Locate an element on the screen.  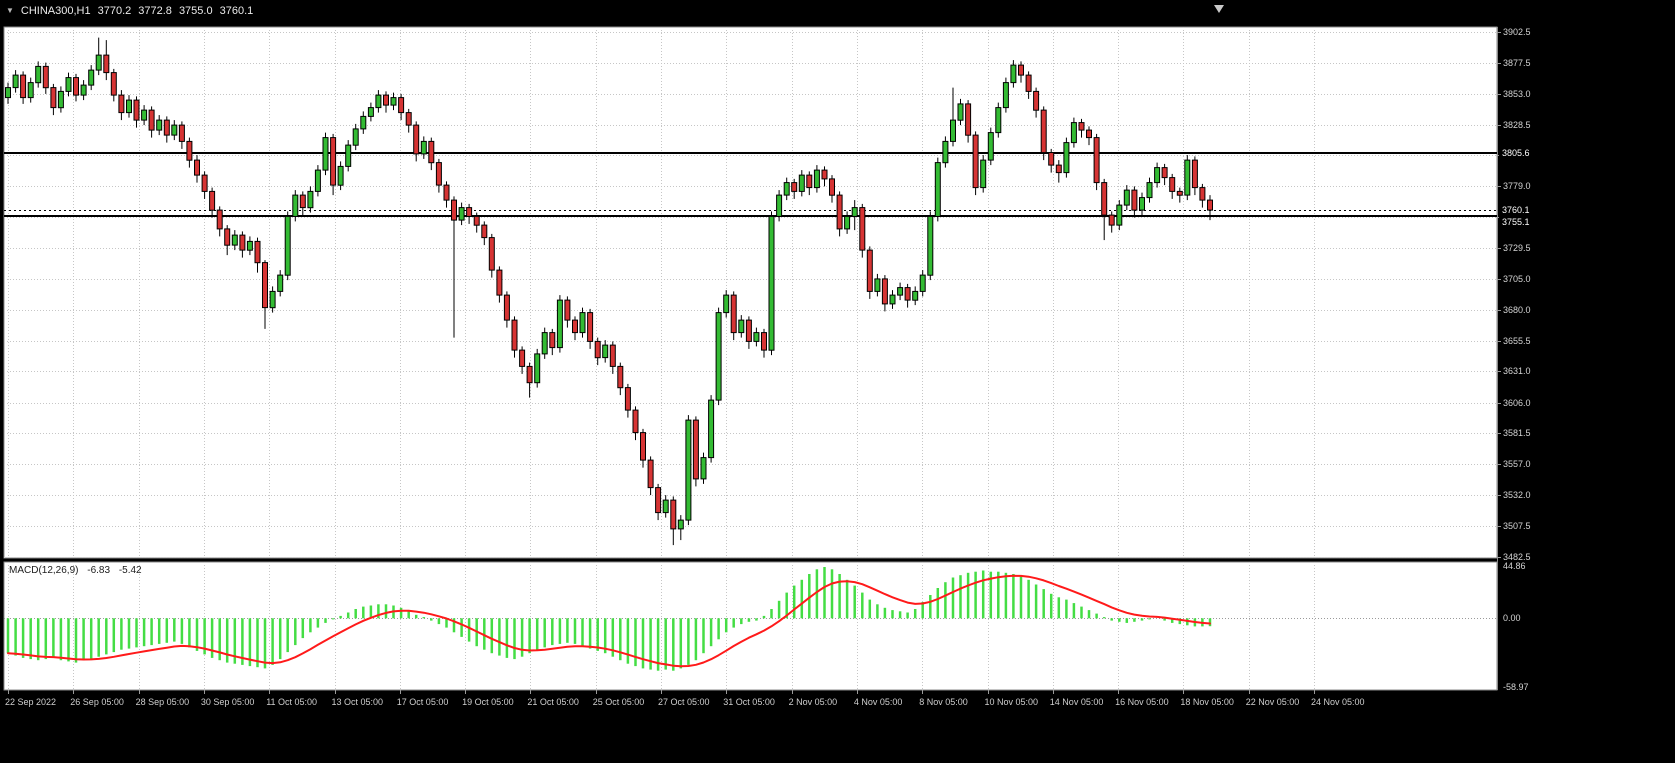
macd-axis-label: 44.86 is located at coordinates (1514, 566).